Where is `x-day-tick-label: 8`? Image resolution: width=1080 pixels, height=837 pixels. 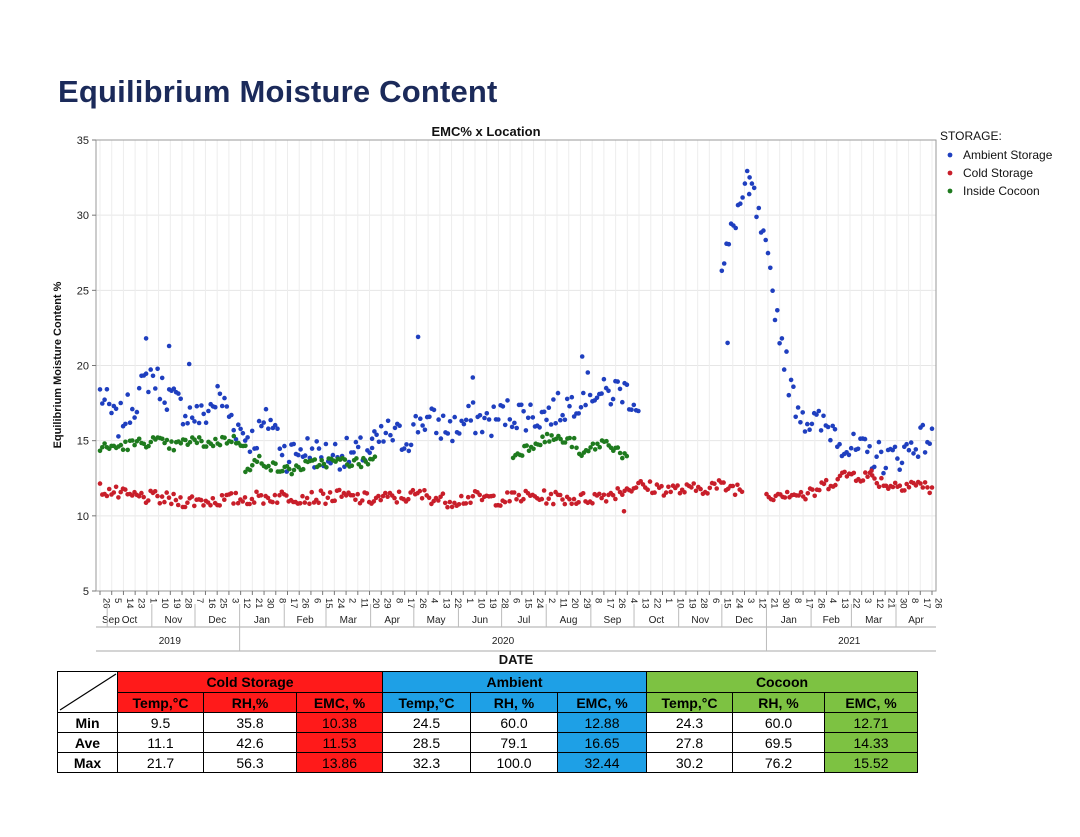 x-day-tick-label: 8 is located at coordinates (598, 600).